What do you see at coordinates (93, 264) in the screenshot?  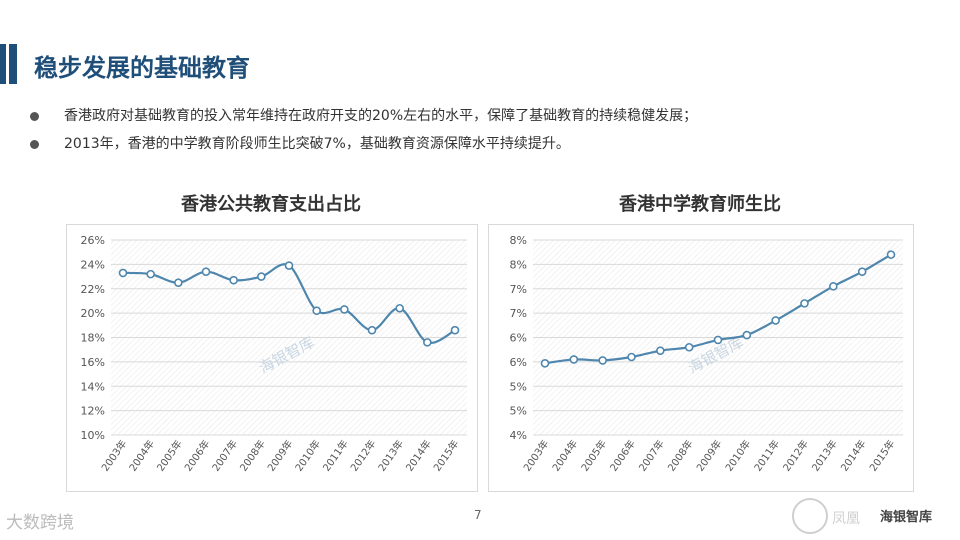 I see `y-tick-label: 24%` at bounding box center [93, 264].